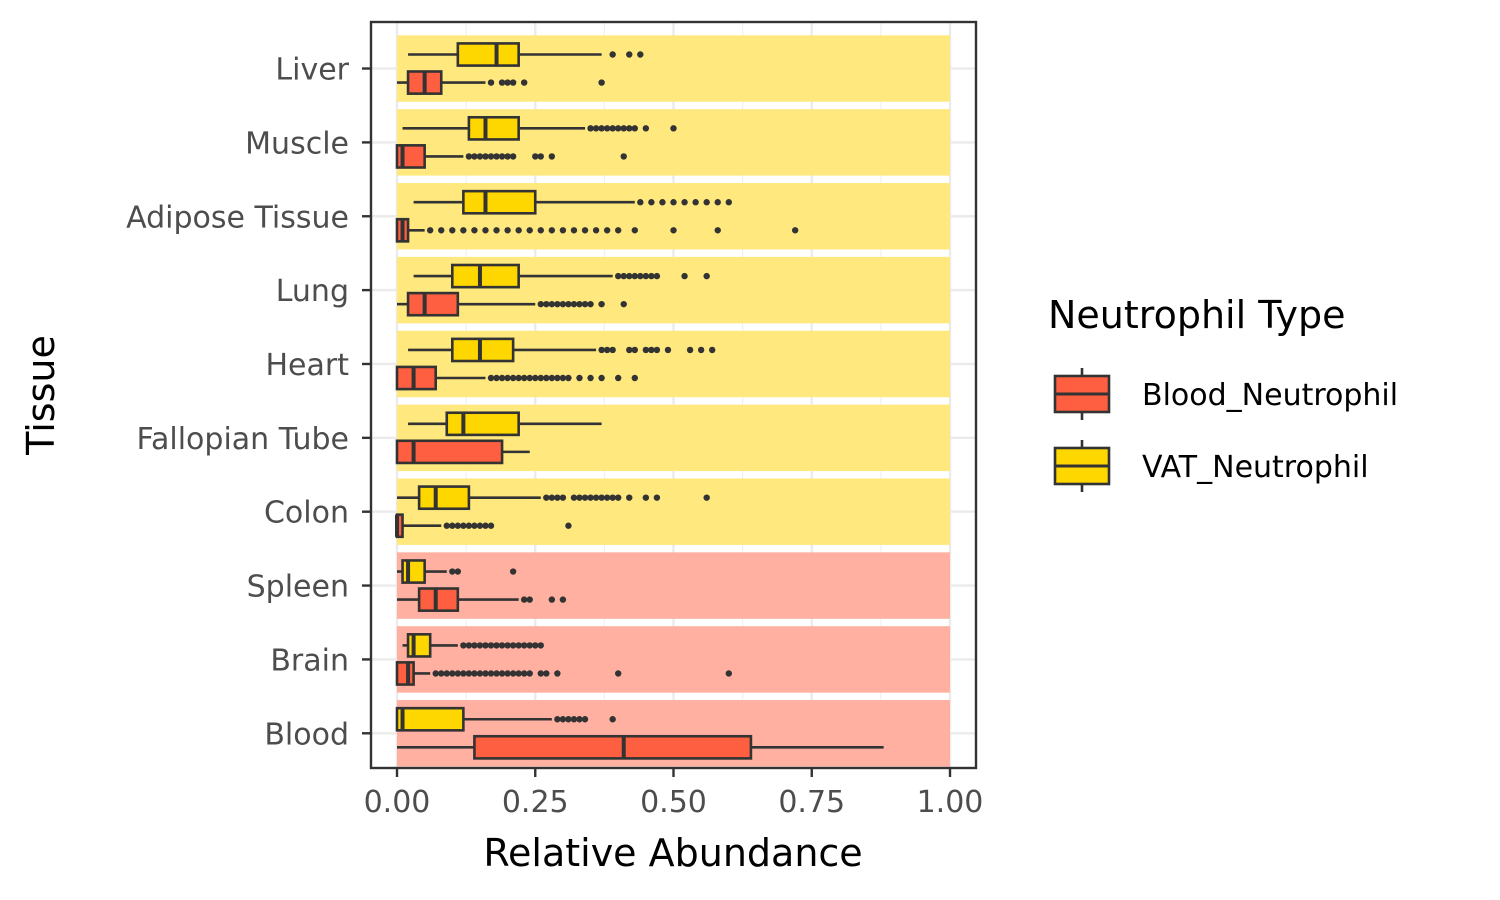 The image size is (1500, 900). Describe the element at coordinates (673, 802) in the screenshot. I see `x-tick-label: 0.50` at that location.